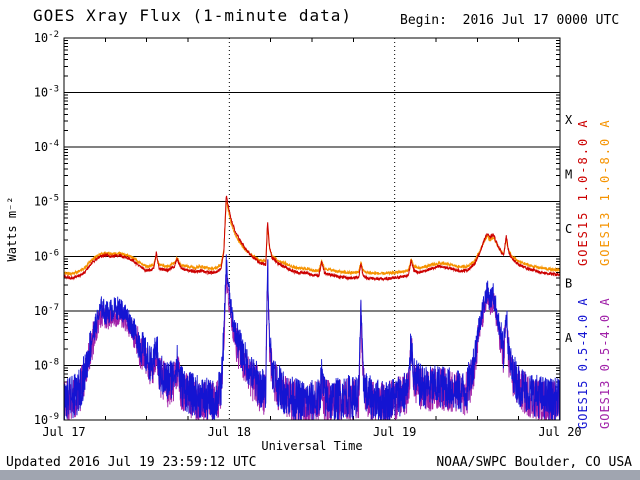  I want to click on x-tick-label: Jul 18, so click(229, 432).